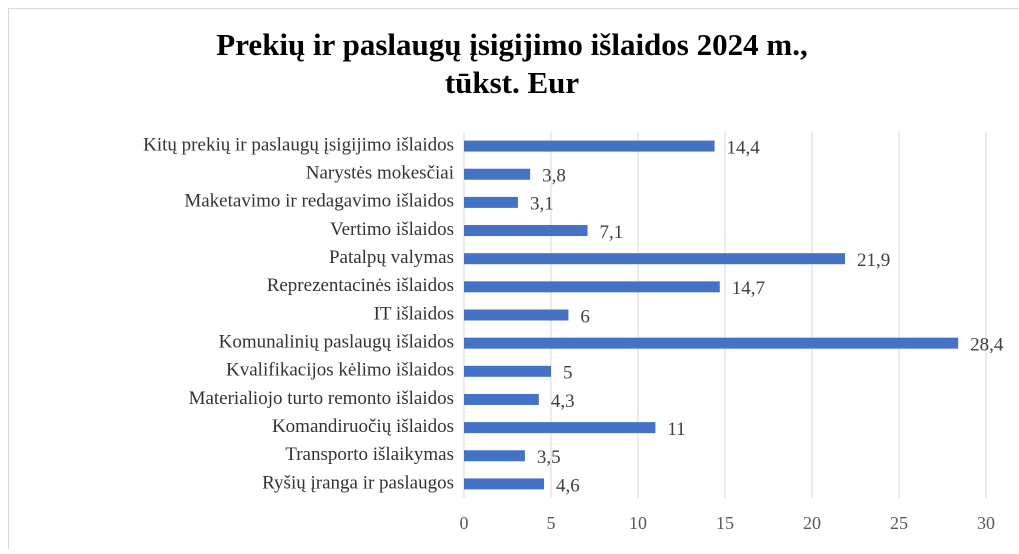 Image resolution: width=1019 pixels, height=554 pixels. What do you see at coordinates (549, 457) in the screenshot?
I see `data-label: 3,5` at bounding box center [549, 457].